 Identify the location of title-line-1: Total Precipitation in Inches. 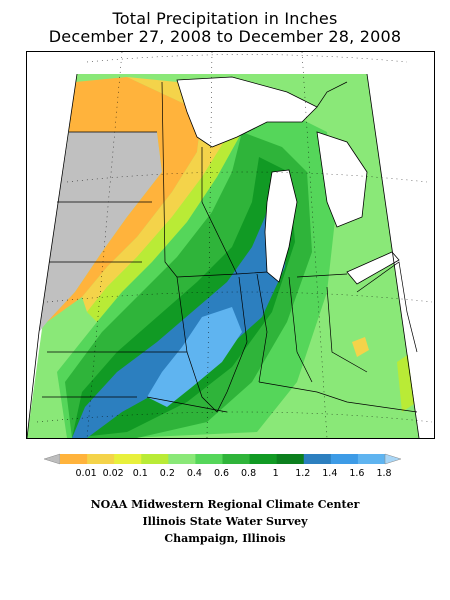
(225, 18).